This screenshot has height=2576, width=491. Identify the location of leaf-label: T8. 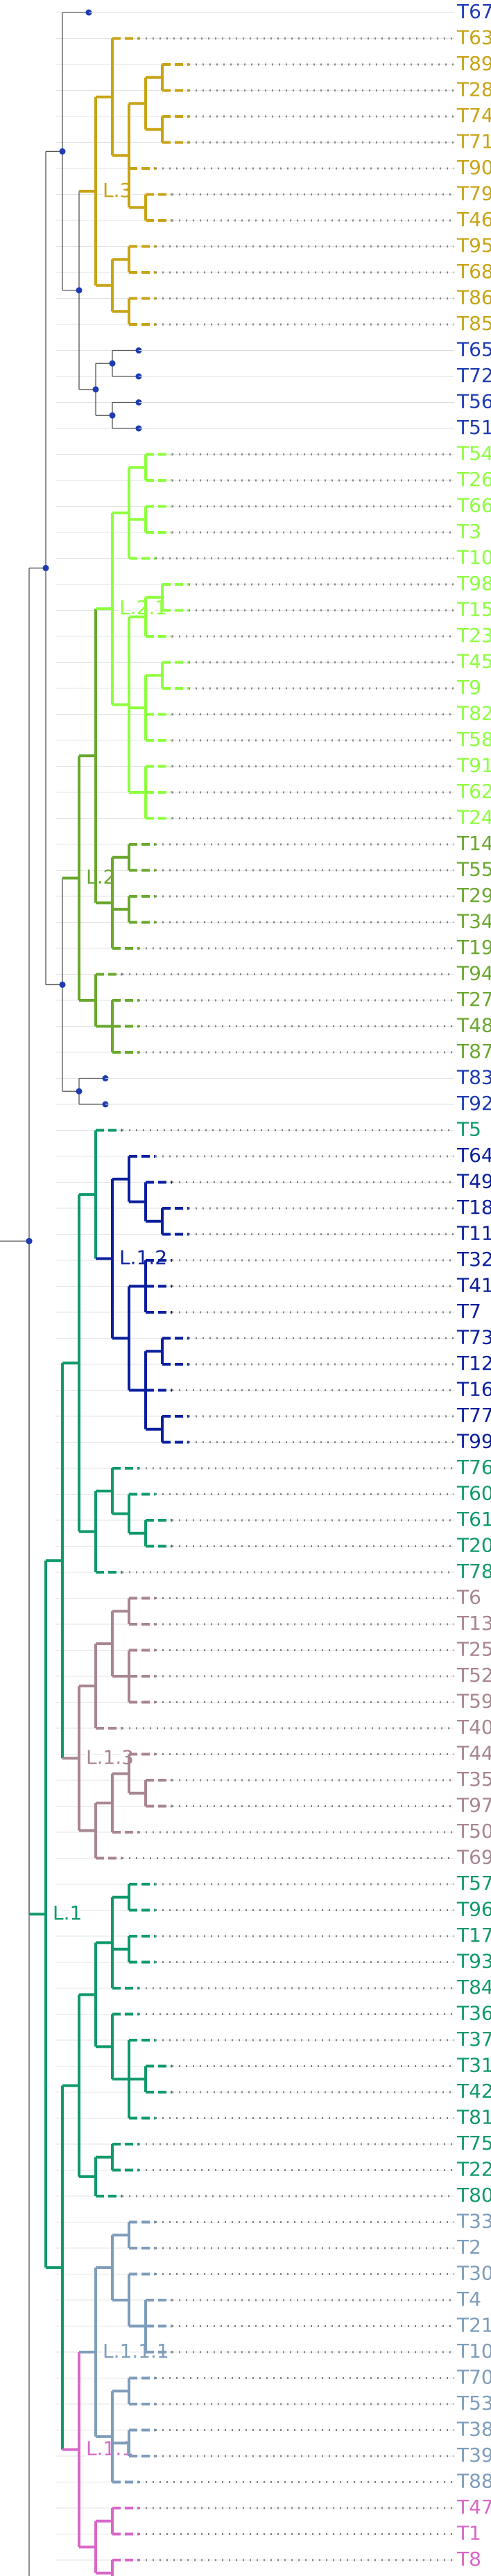
(468, 2559).